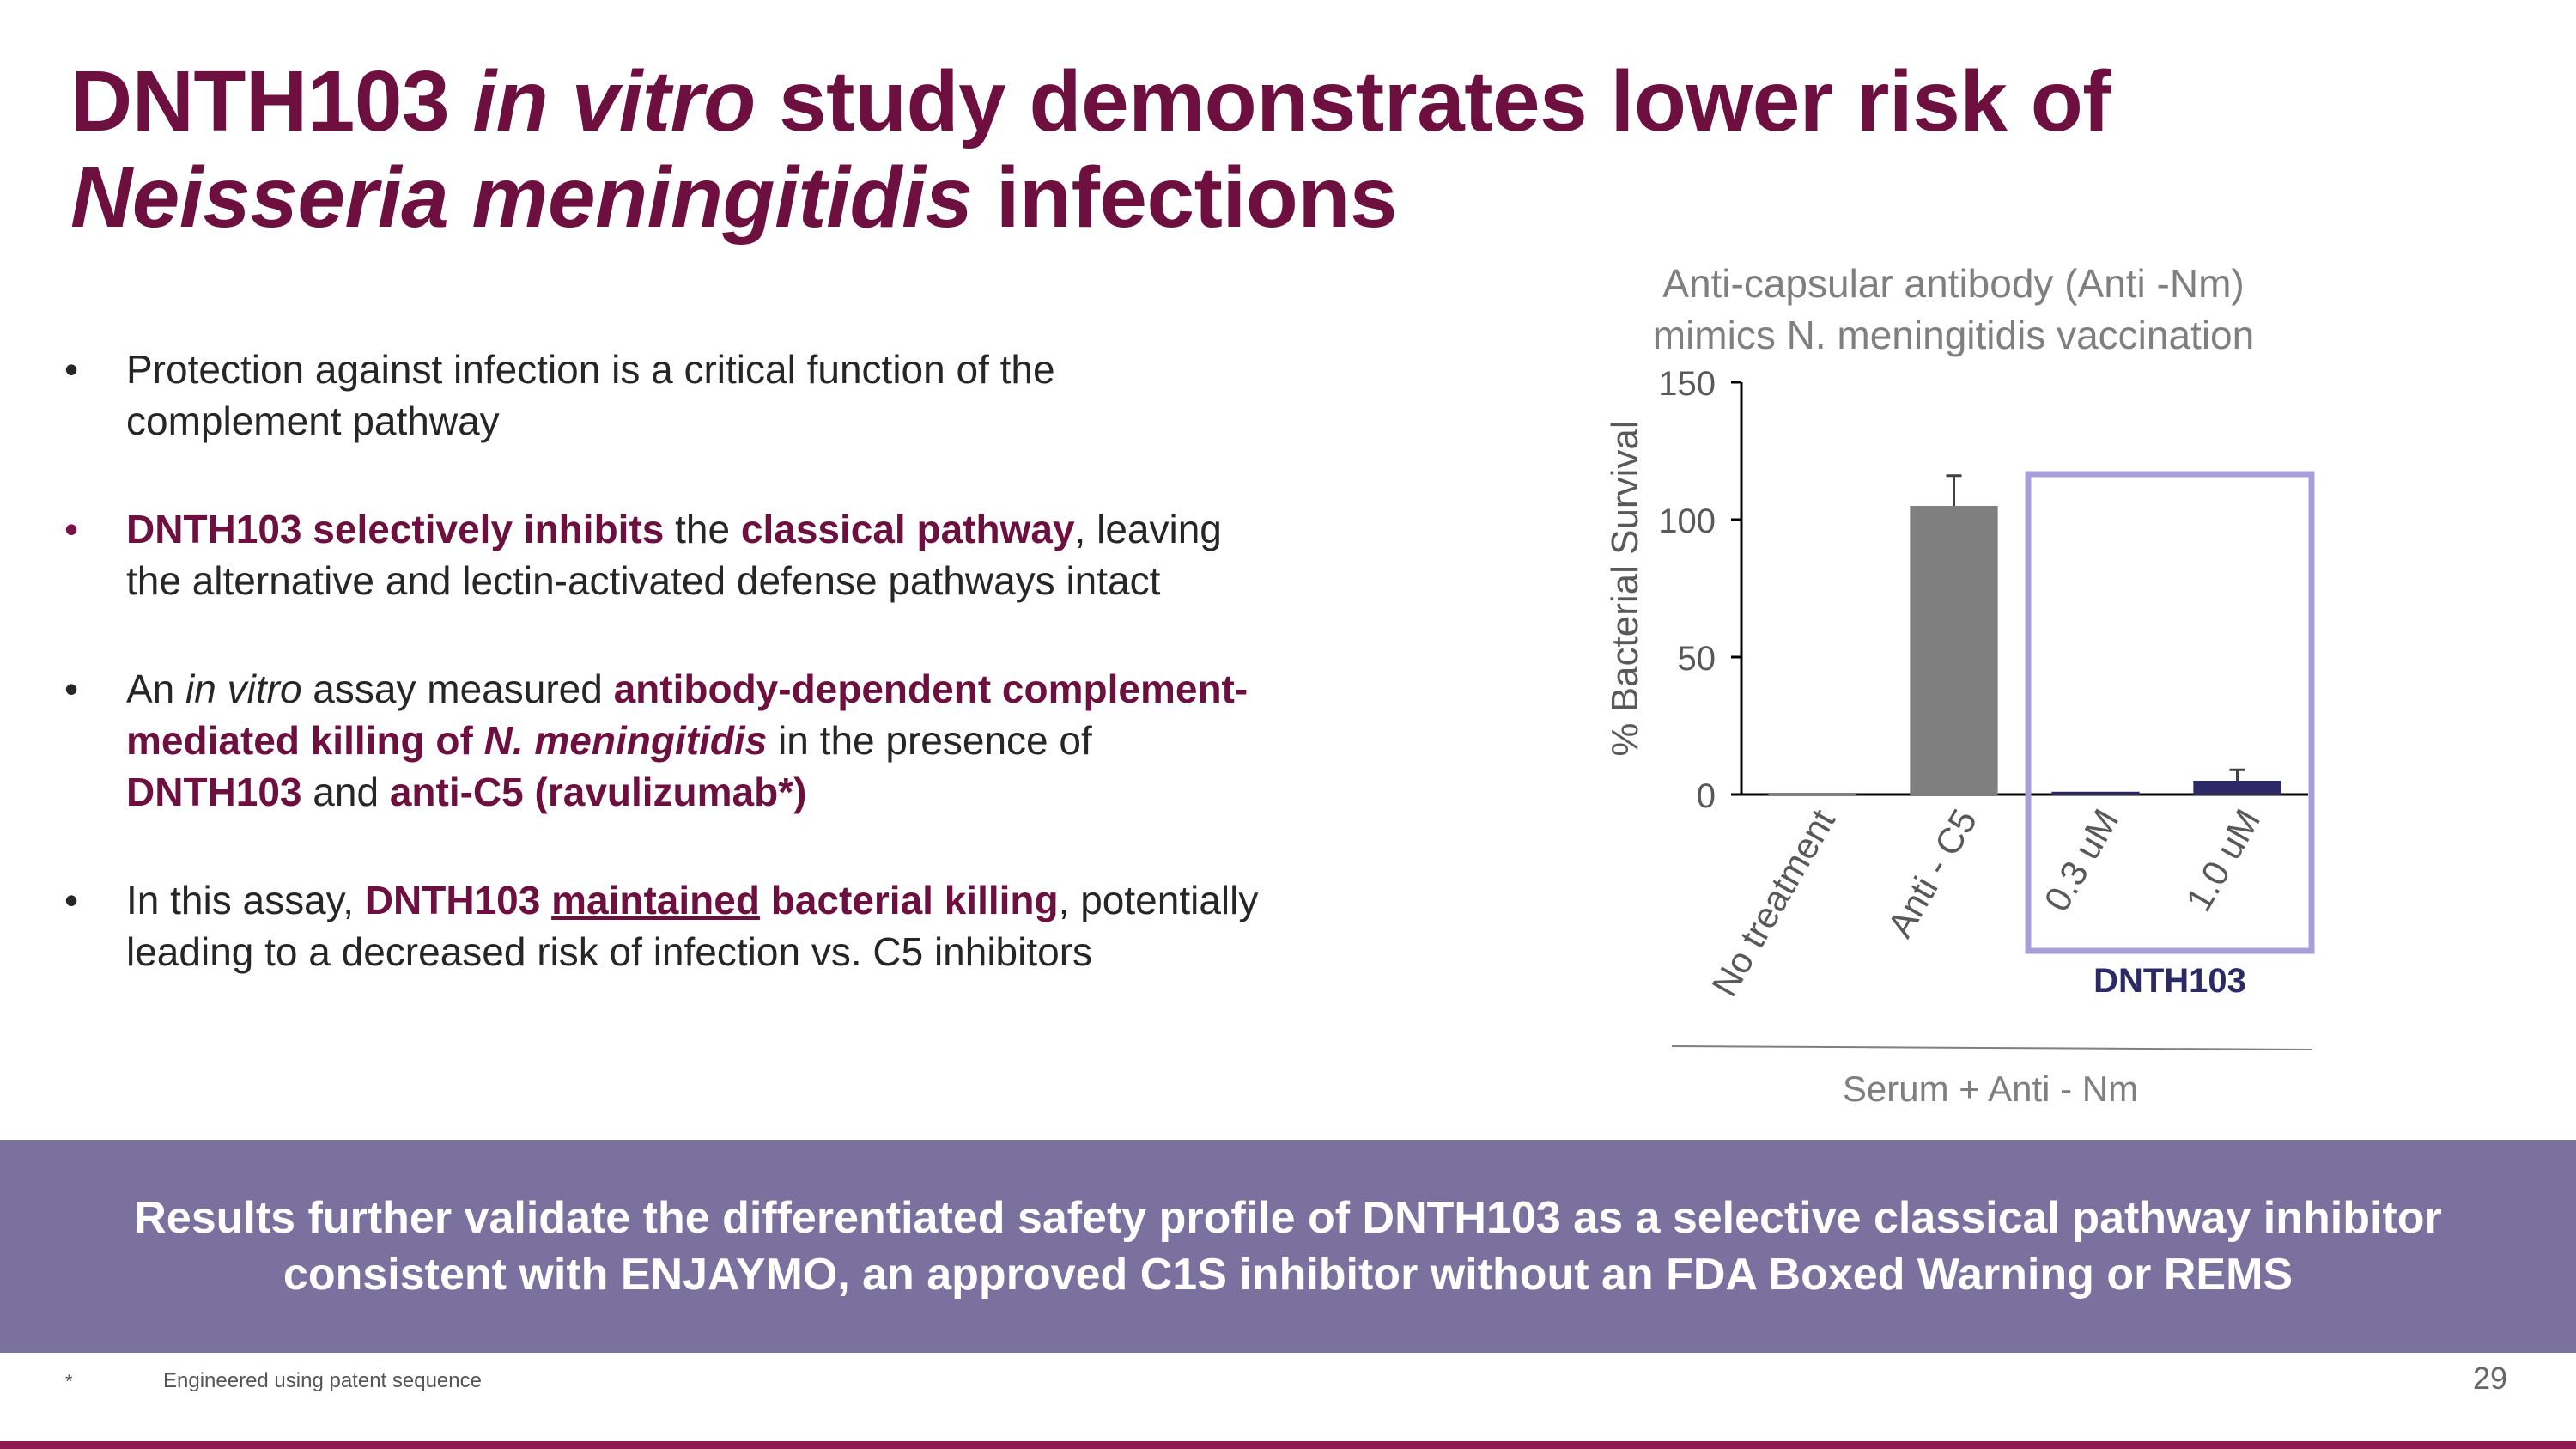 This screenshot has height=1449, width=2576. What do you see at coordinates (1687, 521) in the screenshot?
I see `y-tick-label: 100` at bounding box center [1687, 521].